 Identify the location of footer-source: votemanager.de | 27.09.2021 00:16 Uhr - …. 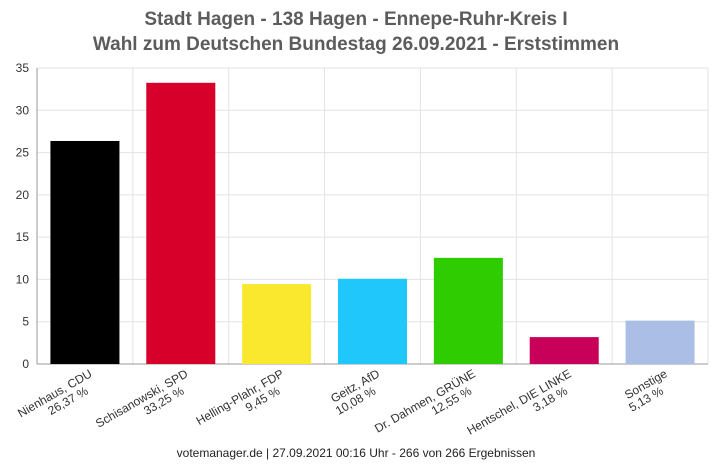
(356, 453).